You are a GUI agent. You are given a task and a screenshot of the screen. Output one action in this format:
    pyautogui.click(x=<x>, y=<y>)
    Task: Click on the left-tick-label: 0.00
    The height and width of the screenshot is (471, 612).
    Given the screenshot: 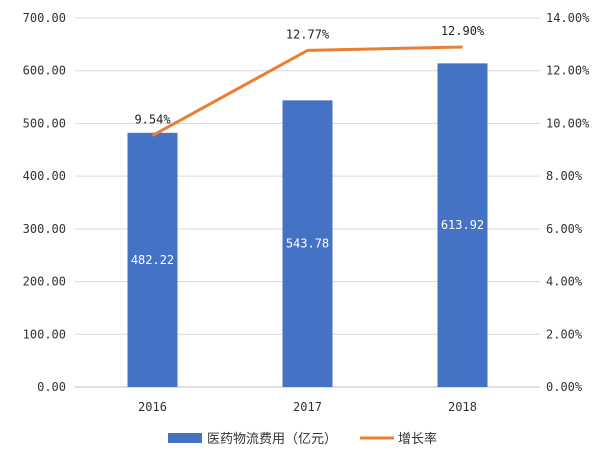 What is the action you would take?
    pyautogui.click(x=51, y=387)
    